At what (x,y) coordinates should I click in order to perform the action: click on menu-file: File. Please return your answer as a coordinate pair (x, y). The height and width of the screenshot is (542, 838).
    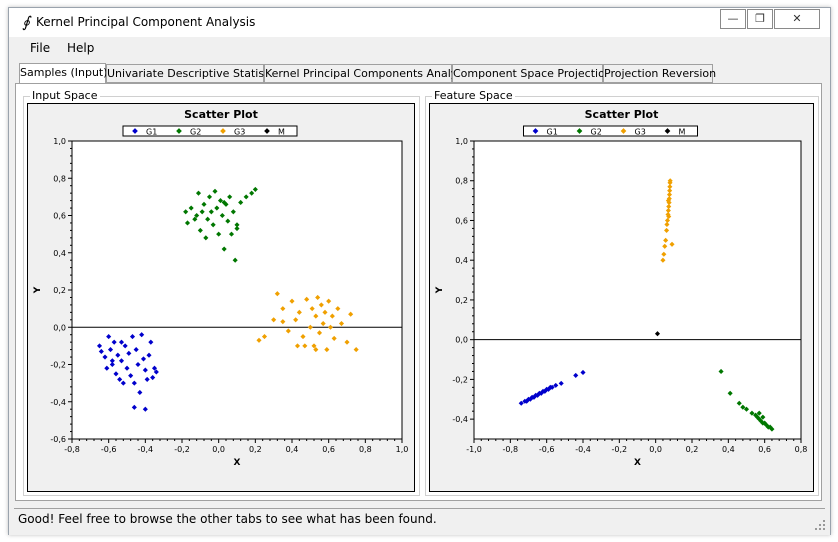
    Looking at the image, I should click on (40, 48).